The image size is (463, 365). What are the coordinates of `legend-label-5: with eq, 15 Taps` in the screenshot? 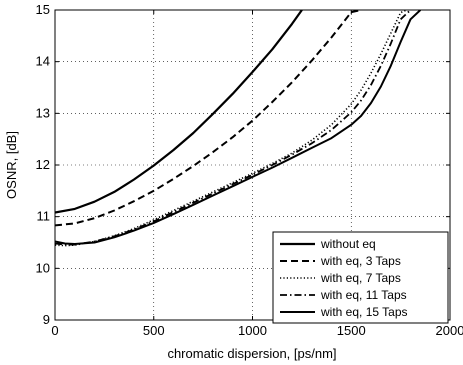 It's located at (364, 312).